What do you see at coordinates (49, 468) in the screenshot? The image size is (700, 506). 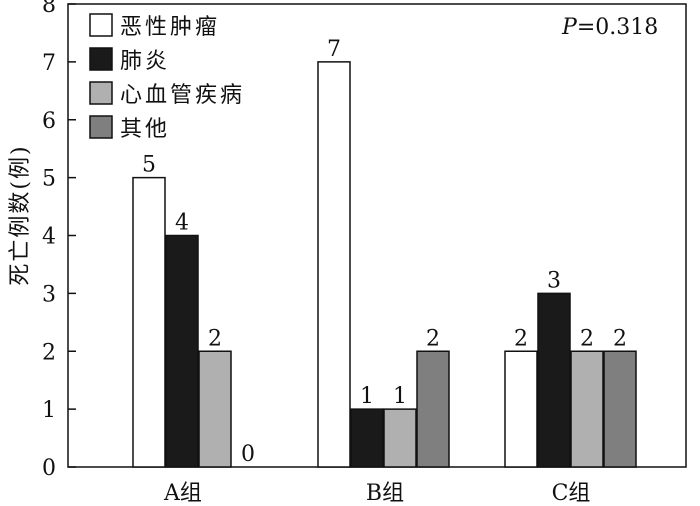 I see `y-tick-label: 0` at bounding box center [49, 468].